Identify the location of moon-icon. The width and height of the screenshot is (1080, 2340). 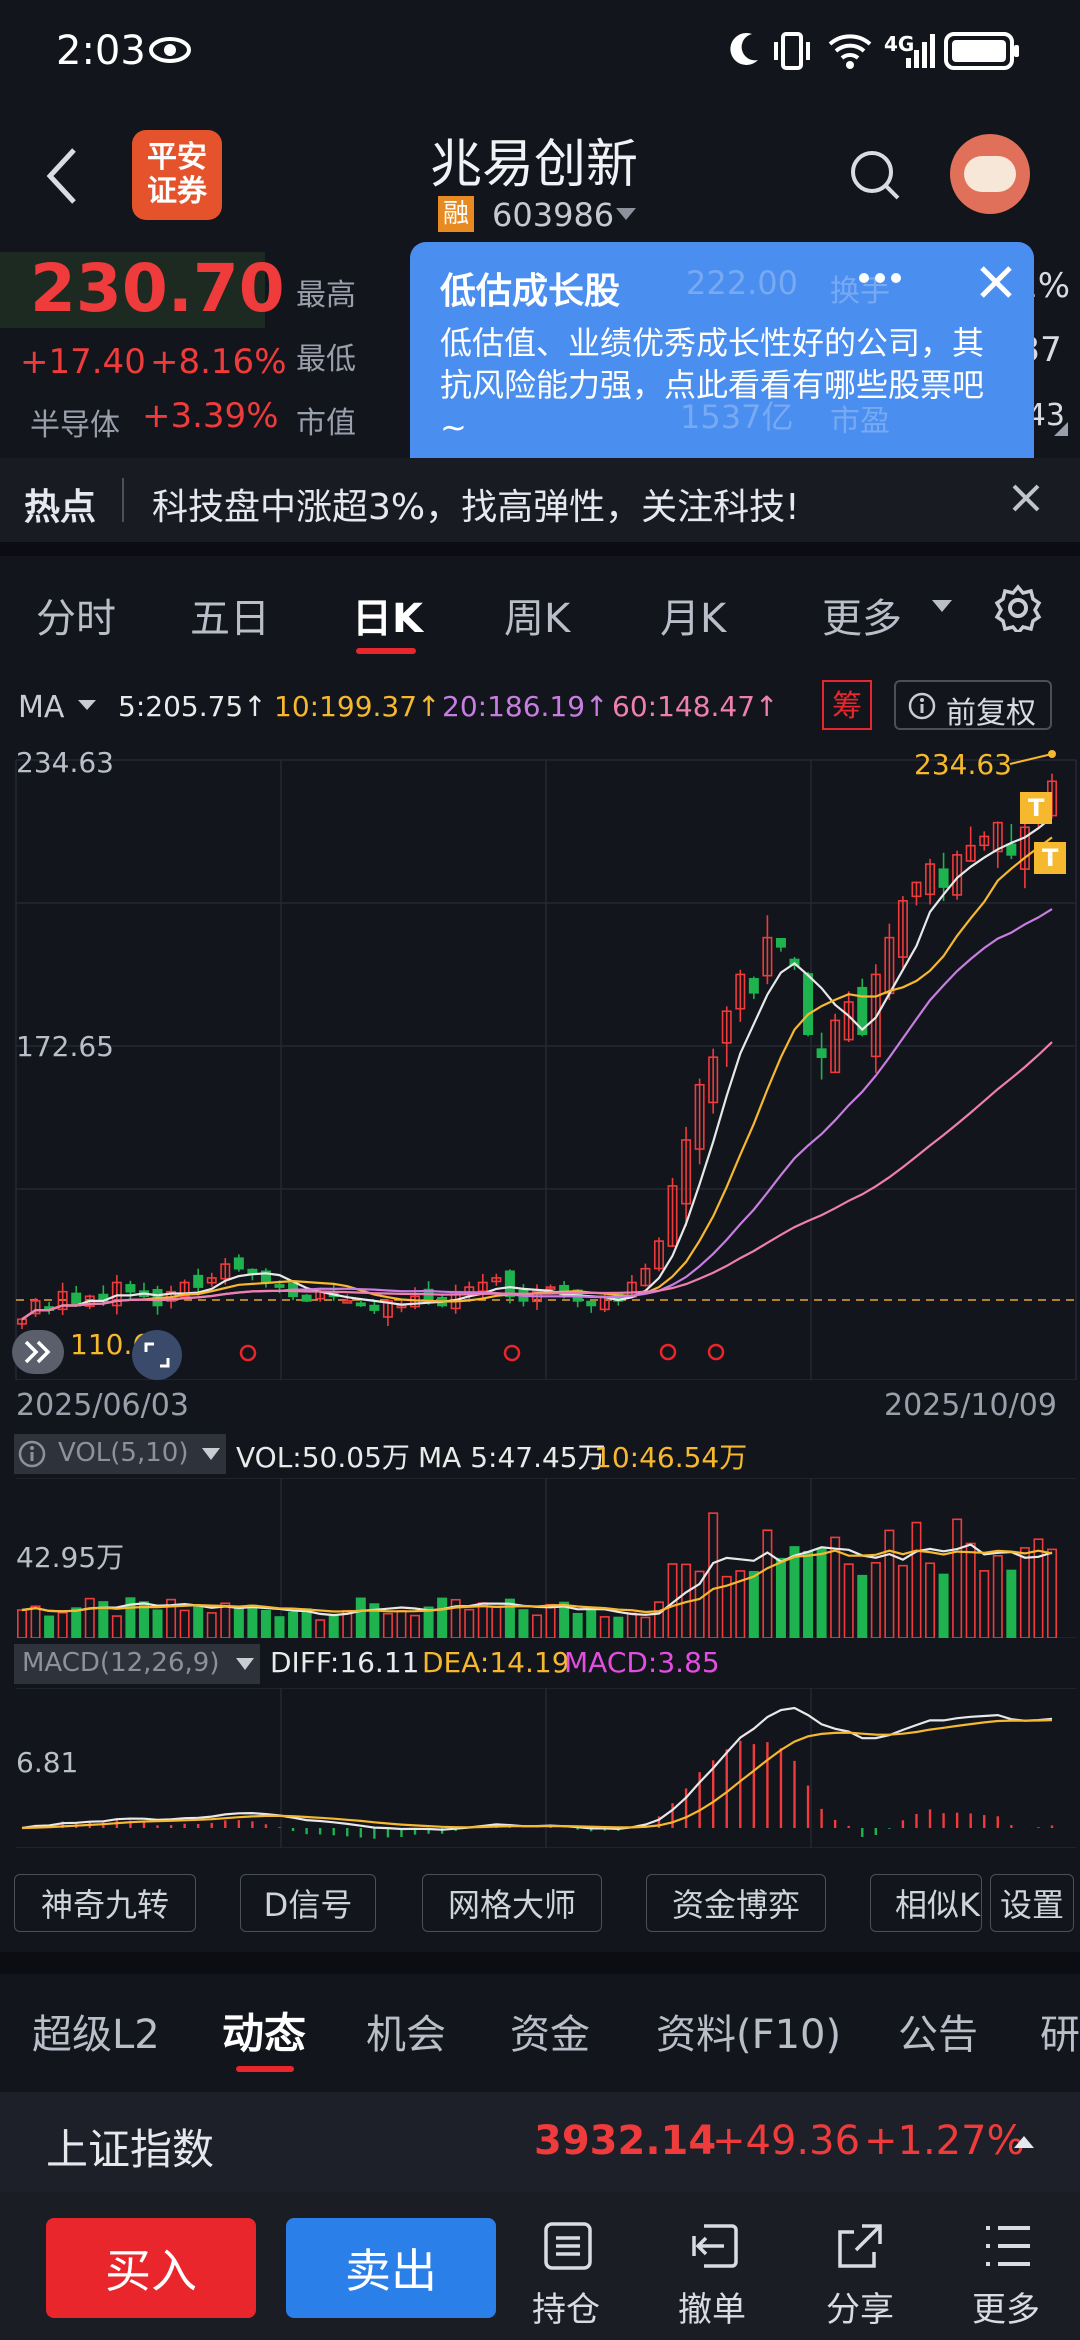
(744, 48).